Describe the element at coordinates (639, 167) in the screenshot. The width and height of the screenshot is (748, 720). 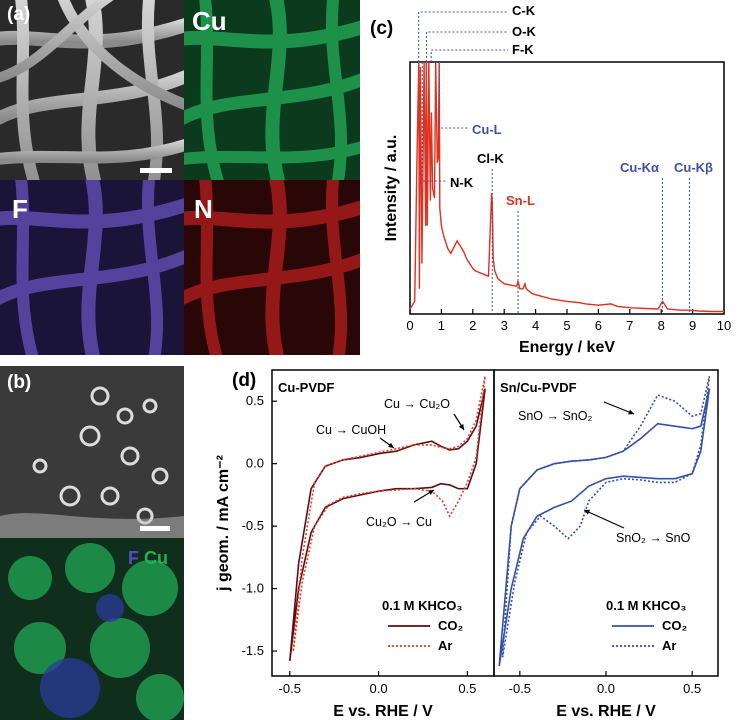
I see `annotation-label-7: Cu-Kα` at that location.